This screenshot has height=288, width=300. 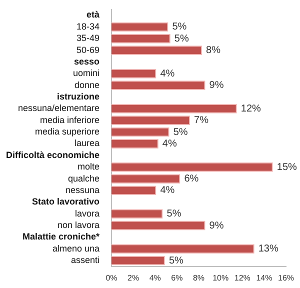 I want to click on x-tick-label: 6%, so click(x=177, y=277).